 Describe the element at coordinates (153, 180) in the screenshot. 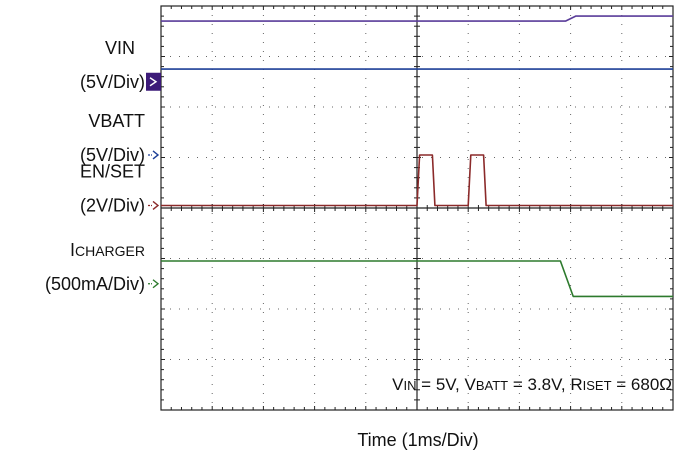

I see `channel-markers` at that location.